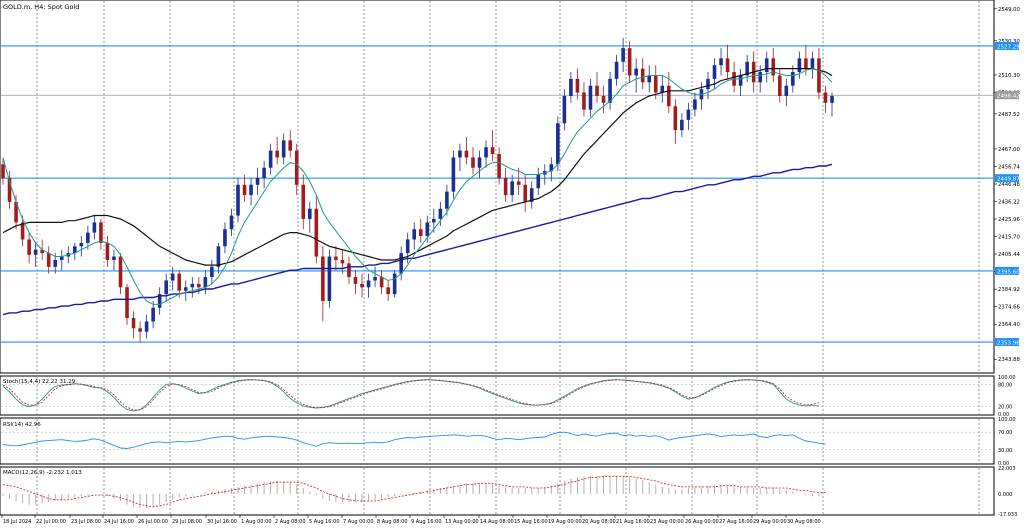  What do you see at coordinates (42, 473) in the screenshot?
I see `macd-label: MACD(12,26,9) -2.232 1.013` at bounding box center [42, 473].